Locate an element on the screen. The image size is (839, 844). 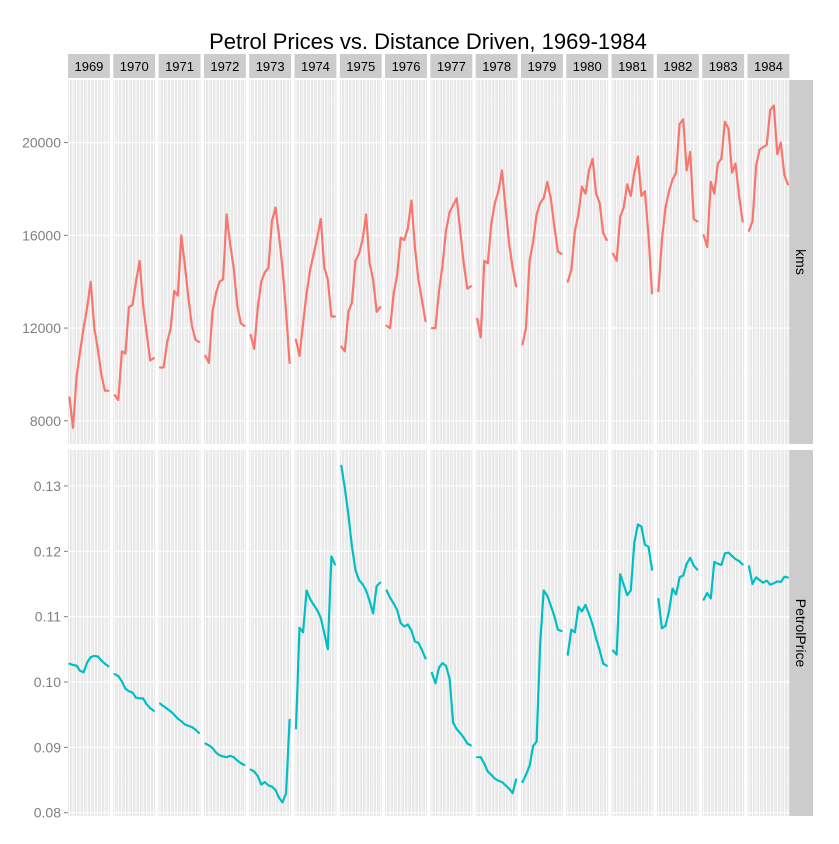
facet-panel-kms-1976 is located at coordinates (406, 262).